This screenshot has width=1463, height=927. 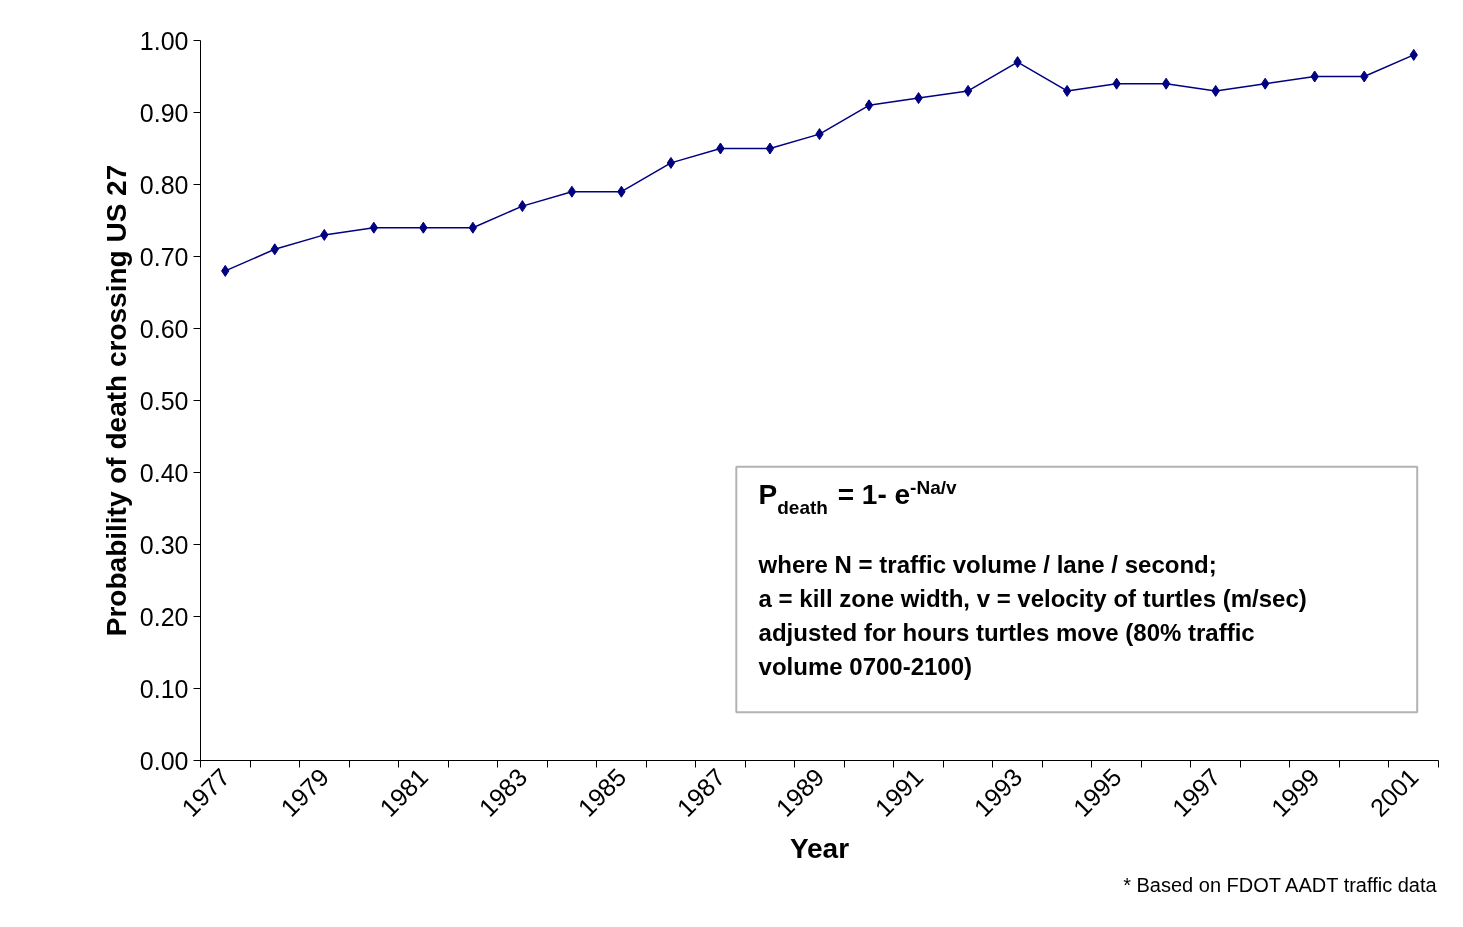 I want to click on y-tick-label: 0.80, so click(x=164, y=184).